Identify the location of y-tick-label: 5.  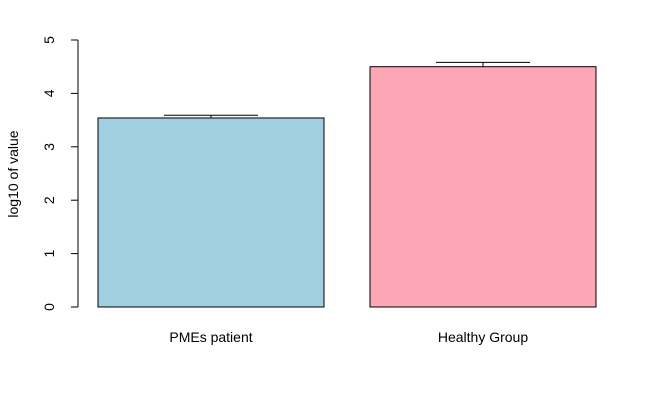
(49, 40).